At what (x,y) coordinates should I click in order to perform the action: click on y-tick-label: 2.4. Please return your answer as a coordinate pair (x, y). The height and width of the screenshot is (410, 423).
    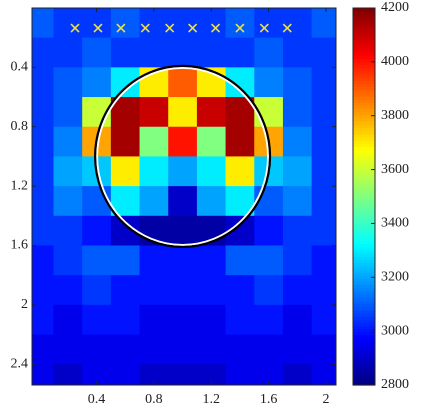
    Looking at the image, I should click on (20, 363).